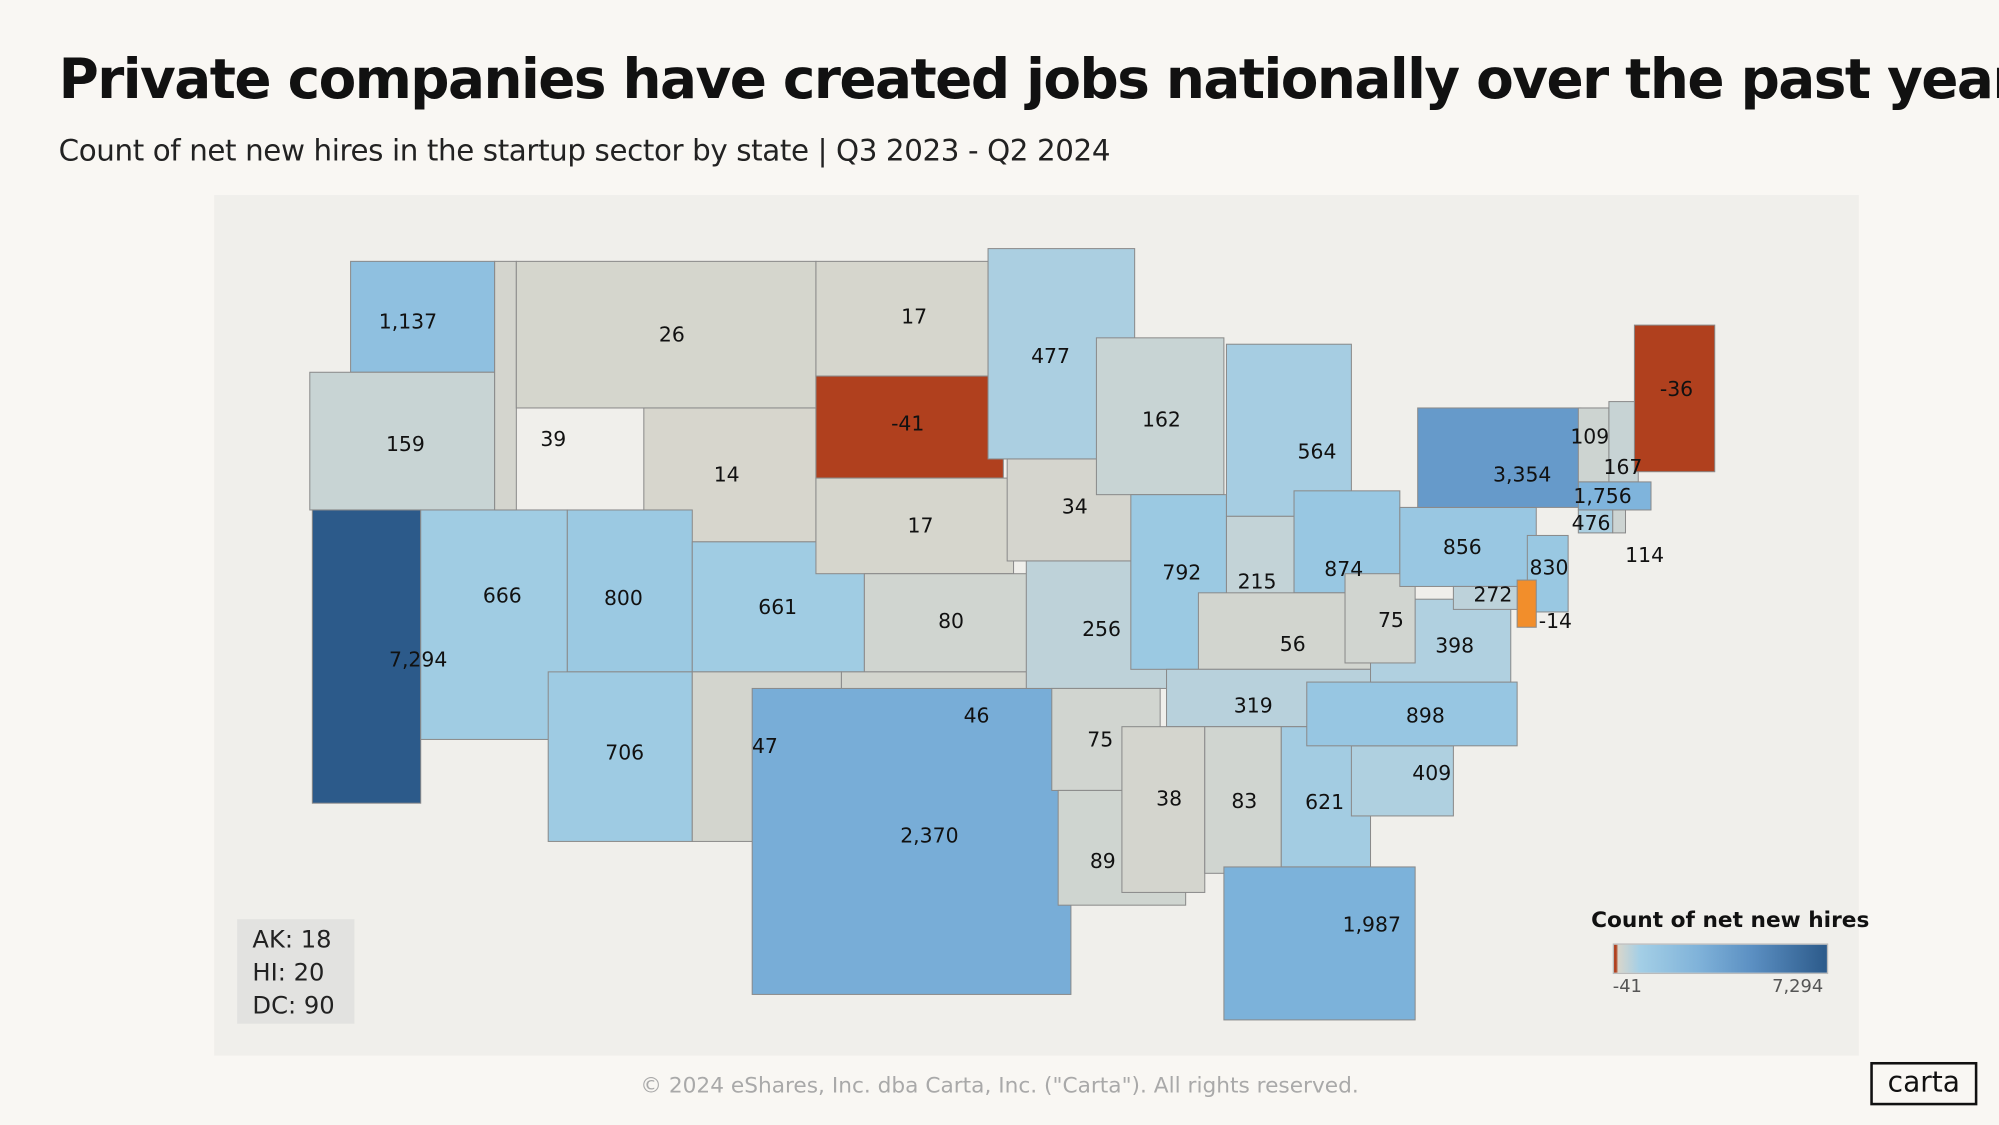  What do you see at coordinates (1253, 705) in the screenshot?
I see `state-label-tn: 319` at bounding box center [1253, 705].